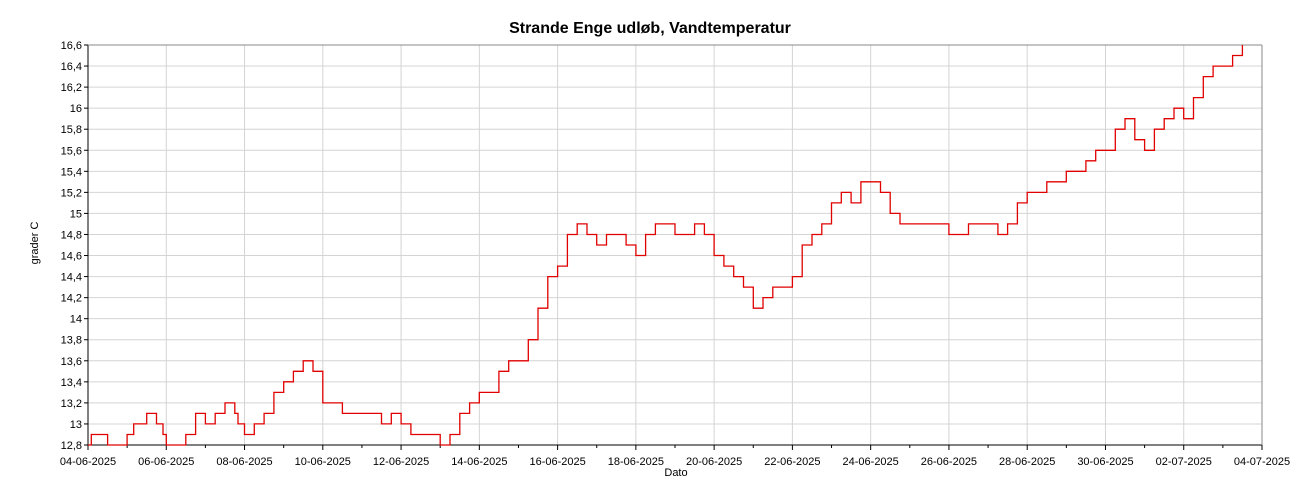 The width and height of the screenshot is (1300, 500). What do you see at coordinates (71, 193) in the screenshot?
I see `y-tick-label: 15,2` at bounding box center [71, 193].